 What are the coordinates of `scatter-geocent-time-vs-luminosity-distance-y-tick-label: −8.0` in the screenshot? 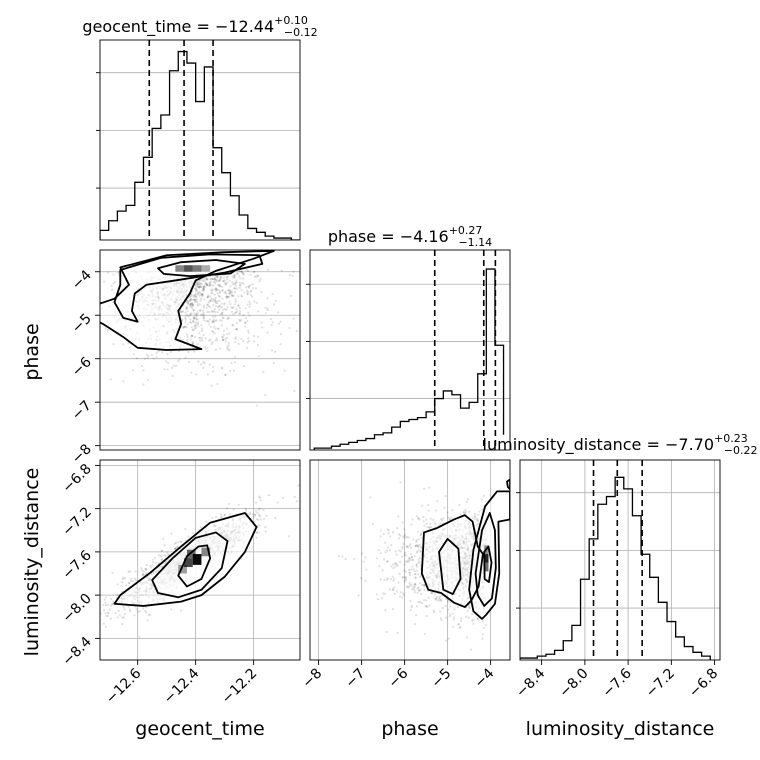 It's located at (76, 608).